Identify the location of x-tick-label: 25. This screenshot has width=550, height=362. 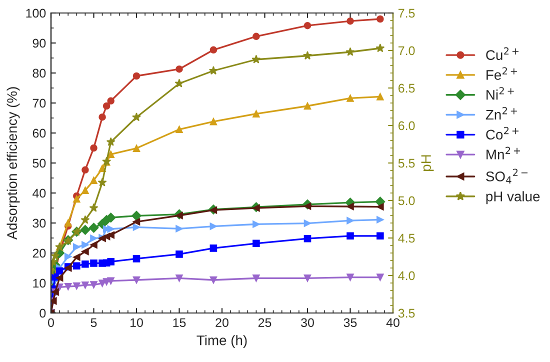
(265, 323).